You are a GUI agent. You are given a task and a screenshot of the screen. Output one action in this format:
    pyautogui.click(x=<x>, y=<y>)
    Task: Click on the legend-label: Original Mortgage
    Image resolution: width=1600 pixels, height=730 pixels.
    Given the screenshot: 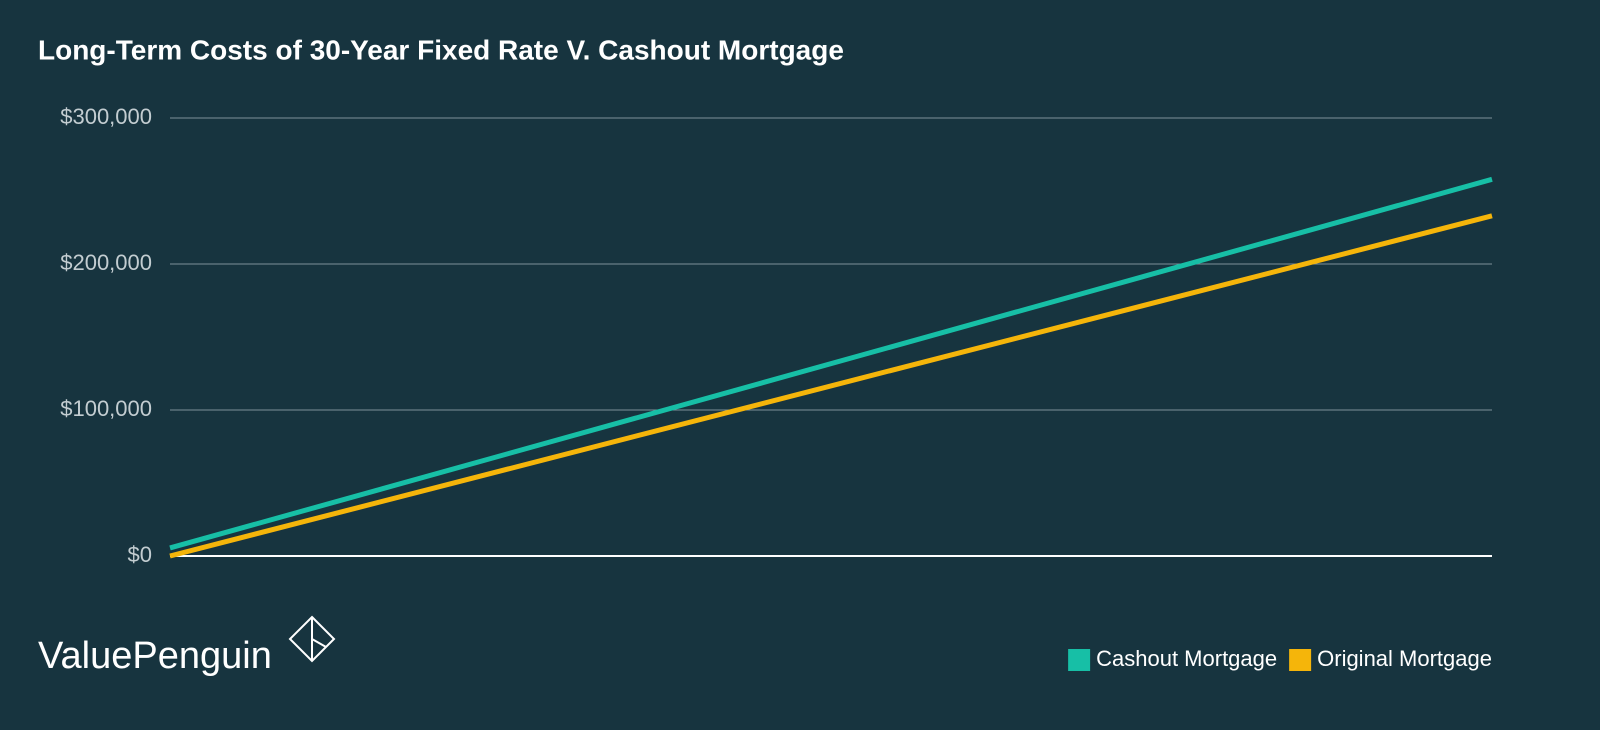 What is the action you would take?
    pyautogui.click(x=1404, y=658)
    